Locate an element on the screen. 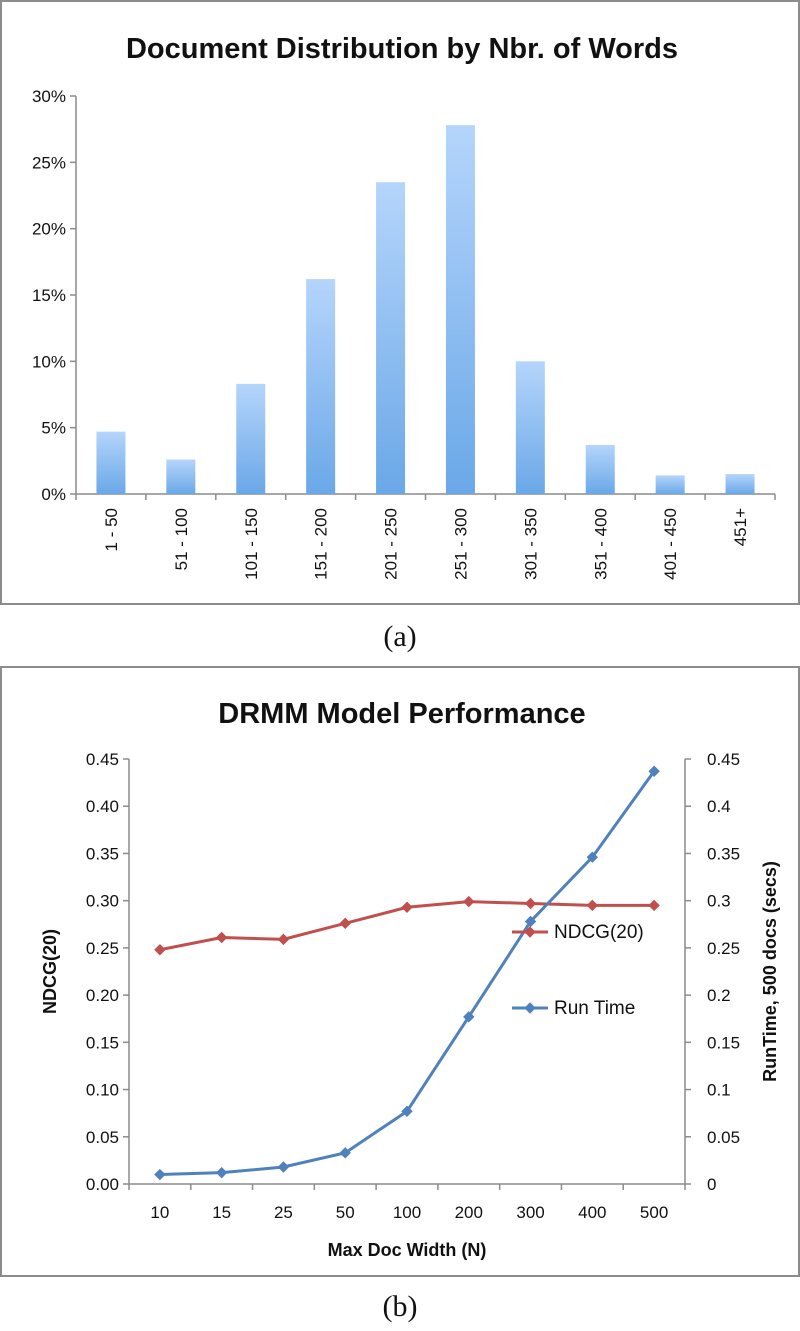  y-tick-label-right: 0 is located at coordinates (711, 1184).